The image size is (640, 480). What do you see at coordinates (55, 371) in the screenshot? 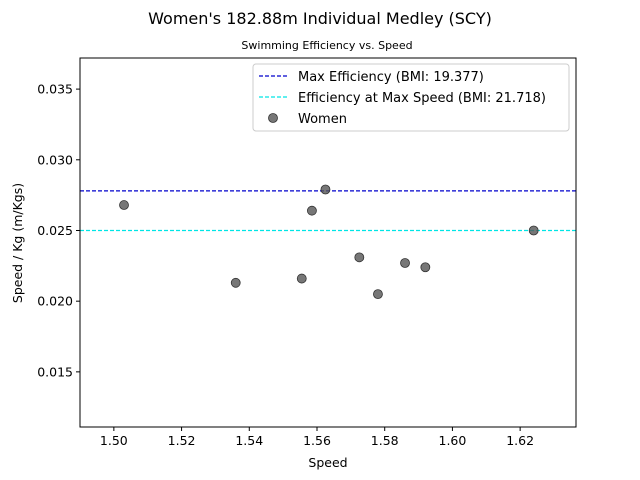
I see `y-tick-label: 0.015` at bounding box center [55, 371].